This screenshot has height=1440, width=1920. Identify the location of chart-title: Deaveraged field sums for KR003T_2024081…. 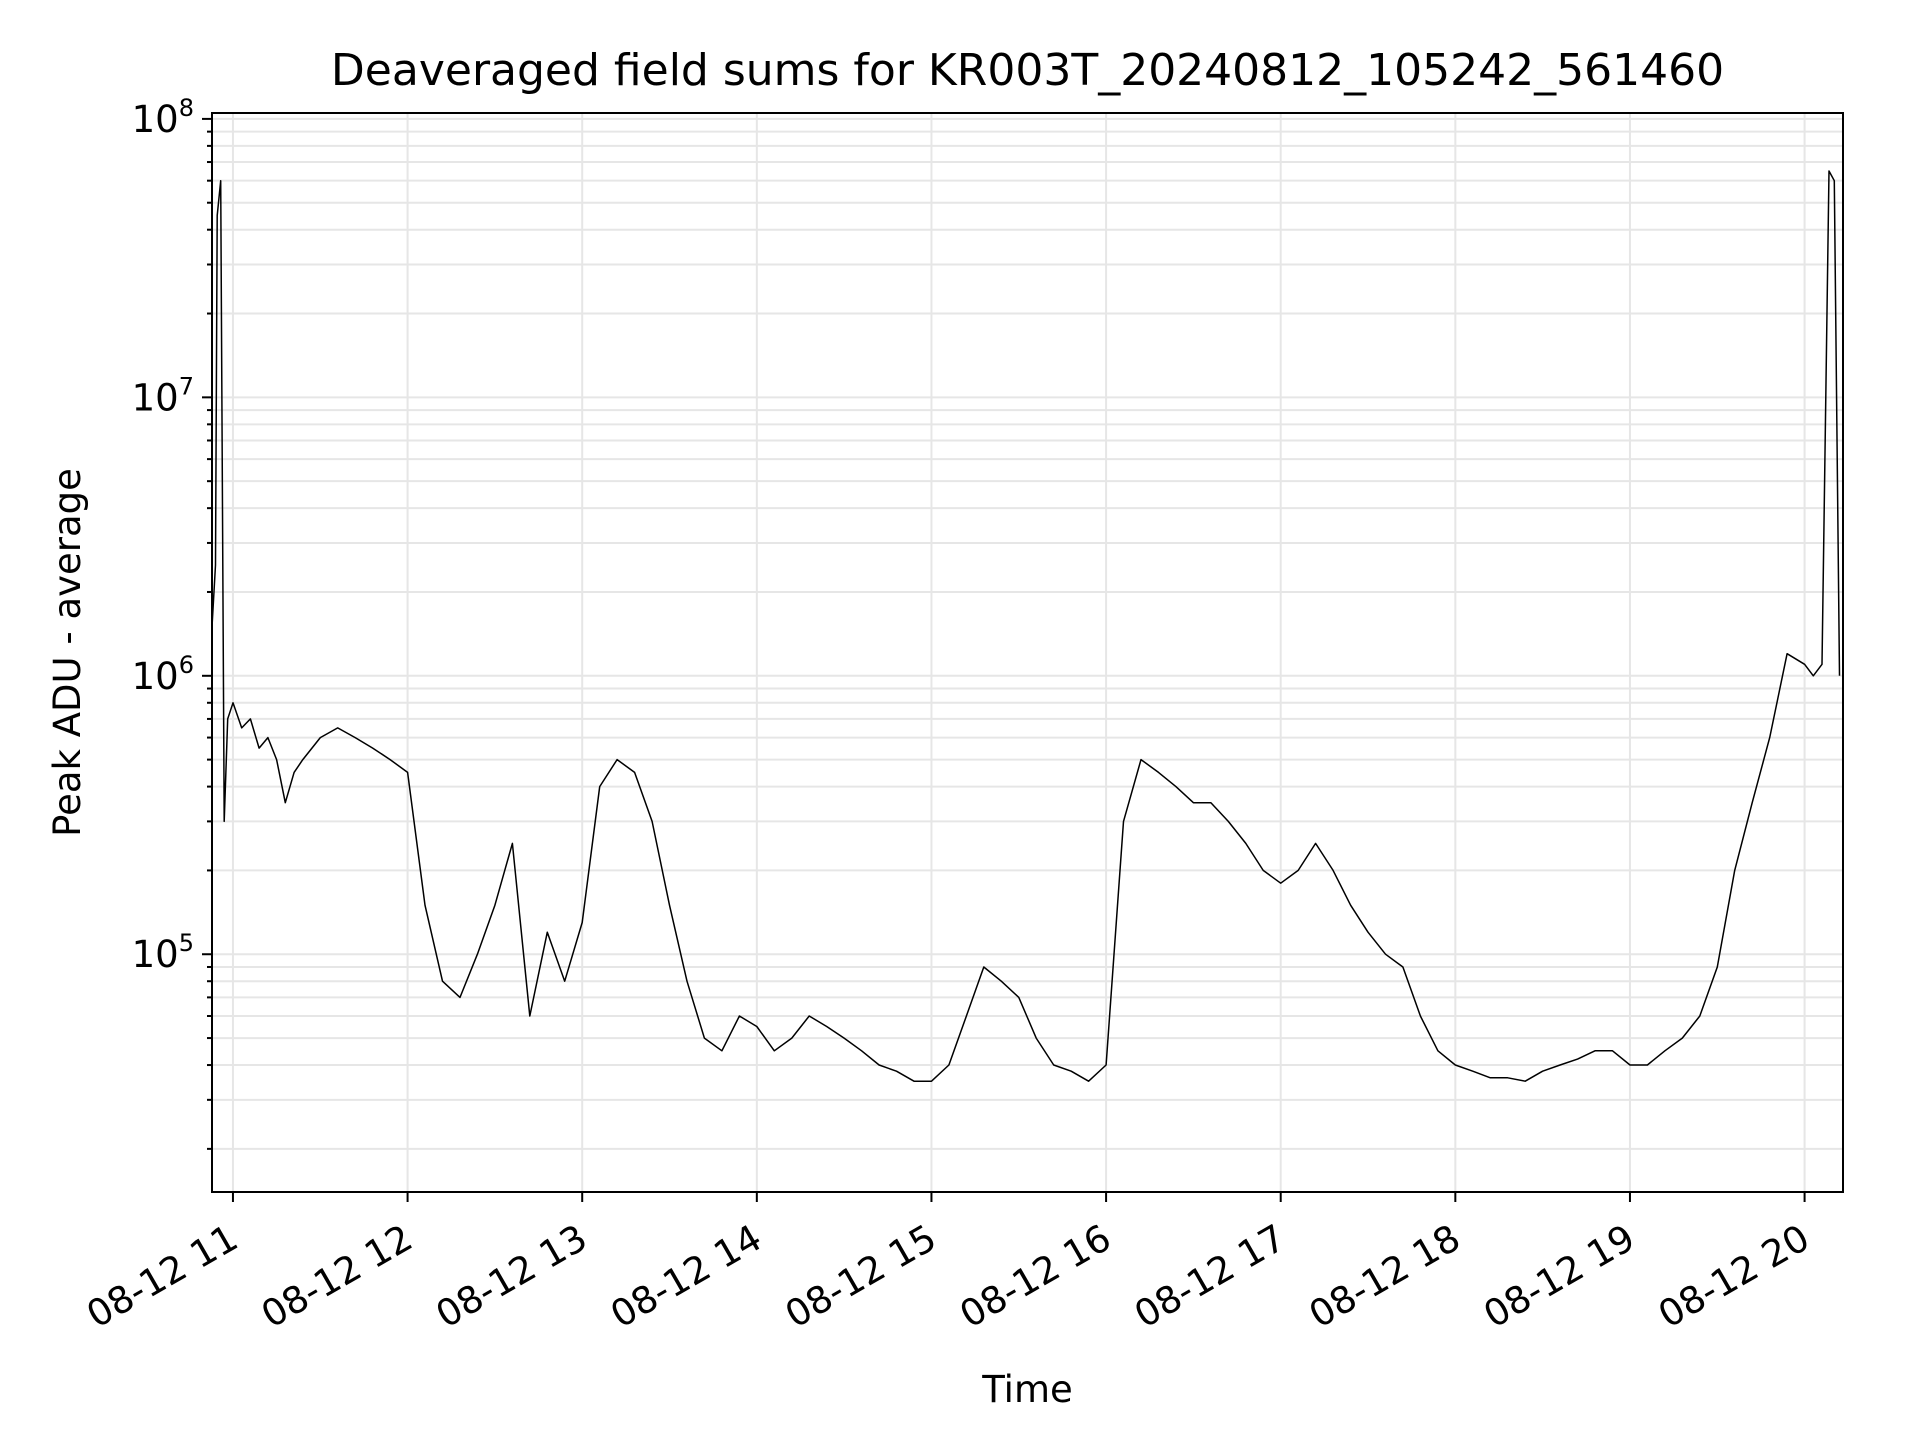
(1027, 70).